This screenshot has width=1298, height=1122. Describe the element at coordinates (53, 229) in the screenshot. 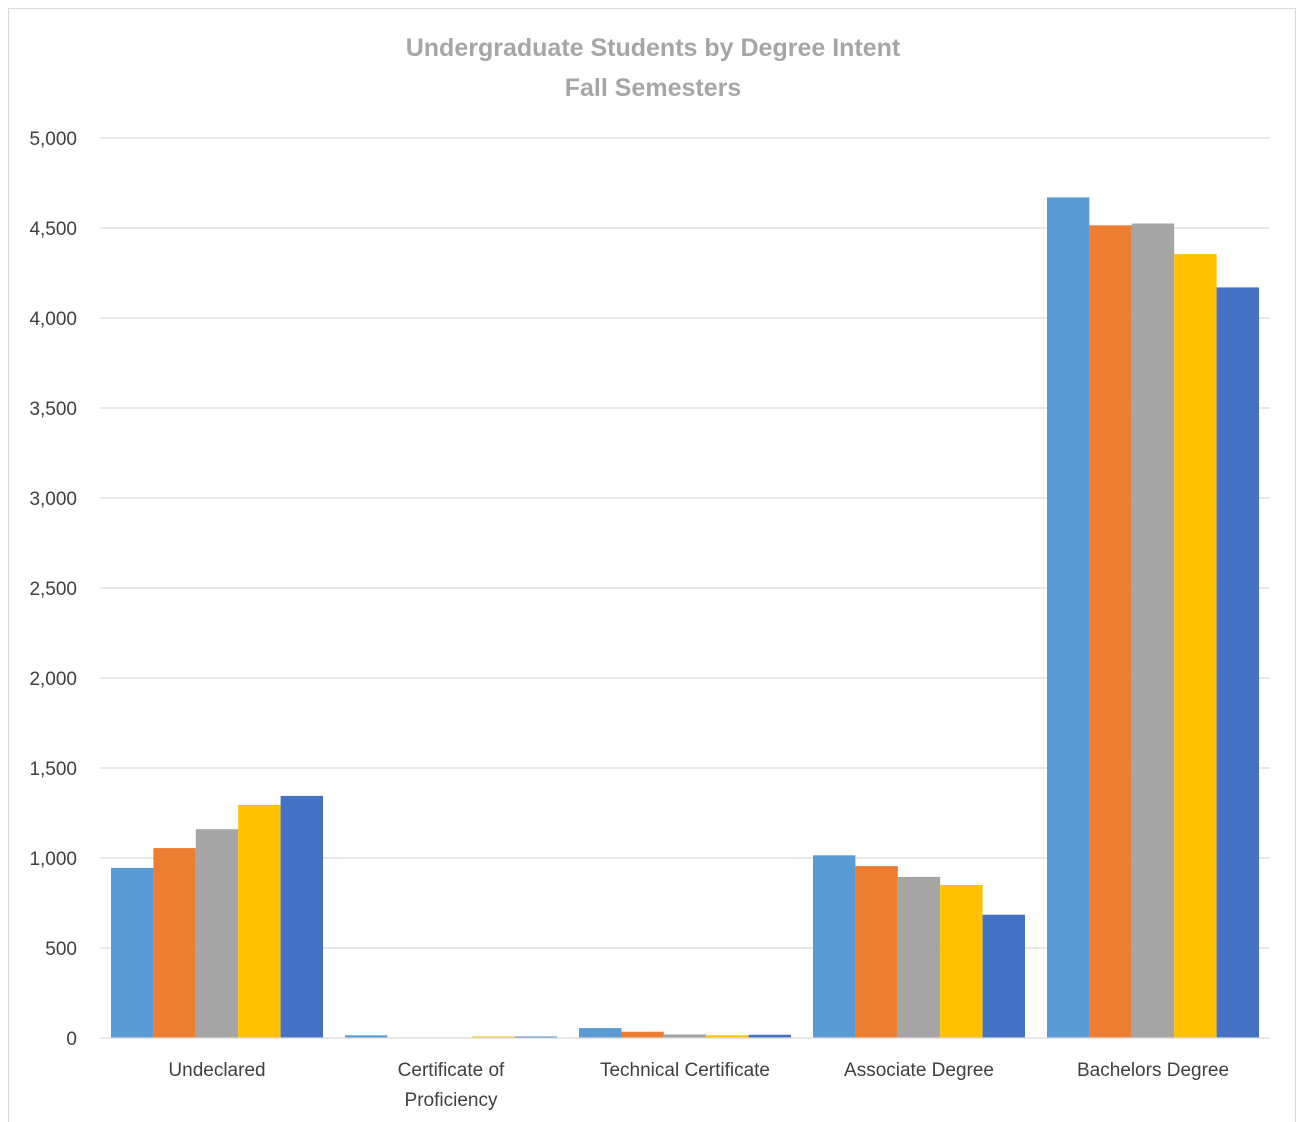

I see `y-tick-label: 4,500` at that location.